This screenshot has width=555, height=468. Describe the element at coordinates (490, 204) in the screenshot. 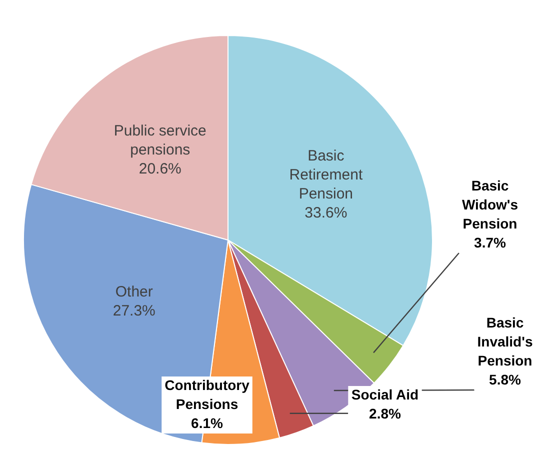

I see `slice-label: Basic Widow's Pension` at that location.